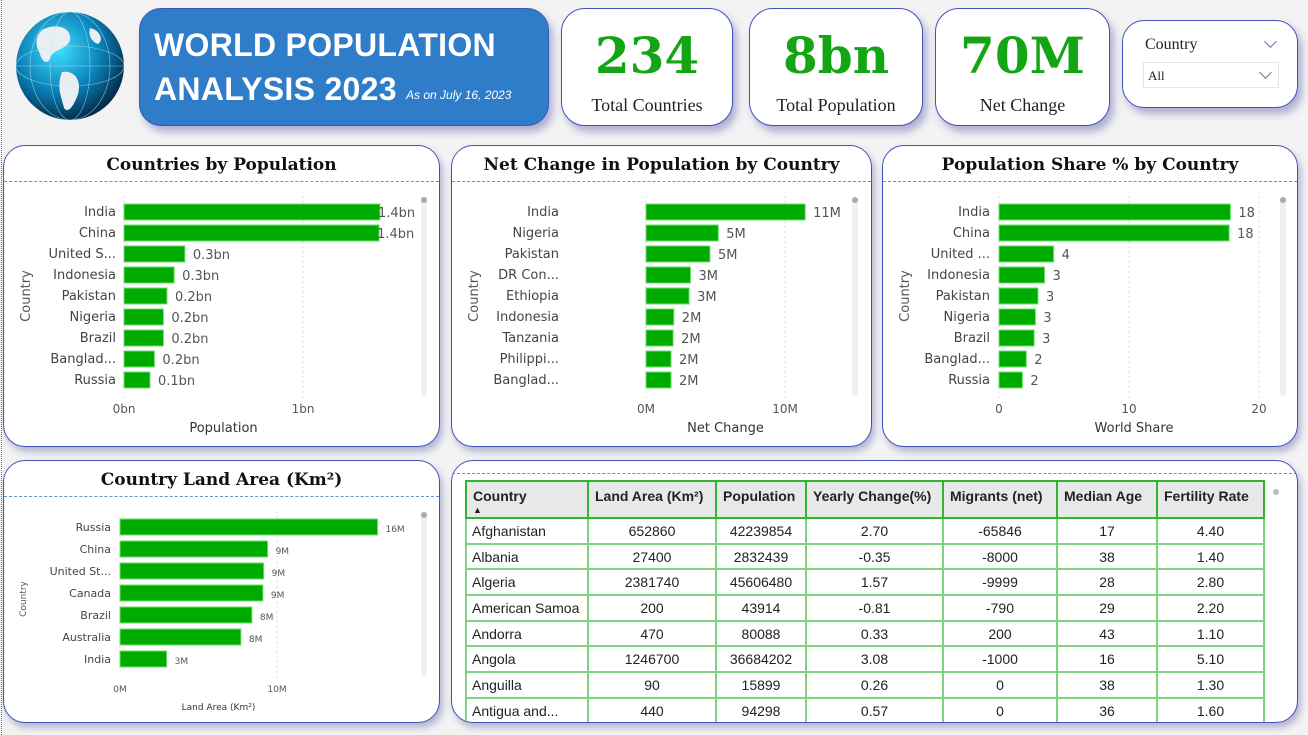 The width and height of the screenshot is (1308, 735). Describe the element at coordinates (647, 105) in the screenshot. I see `kpi-label: Total Countries` at that location.